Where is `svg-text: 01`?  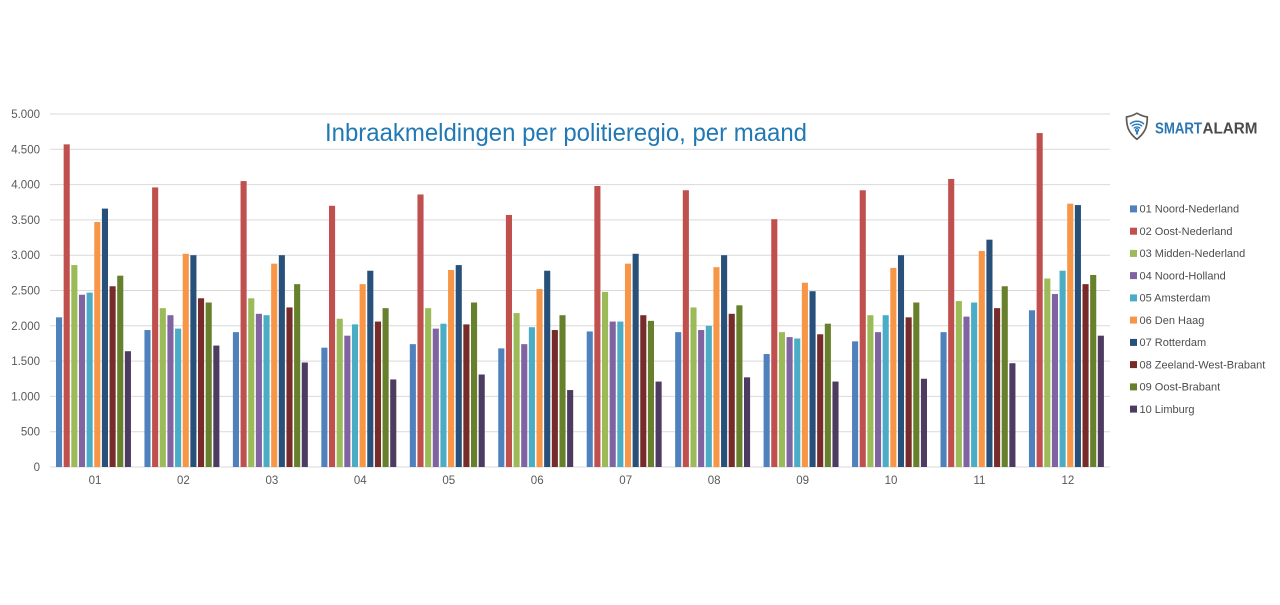
svg-text: 01 is located at coordinates (95, 481).